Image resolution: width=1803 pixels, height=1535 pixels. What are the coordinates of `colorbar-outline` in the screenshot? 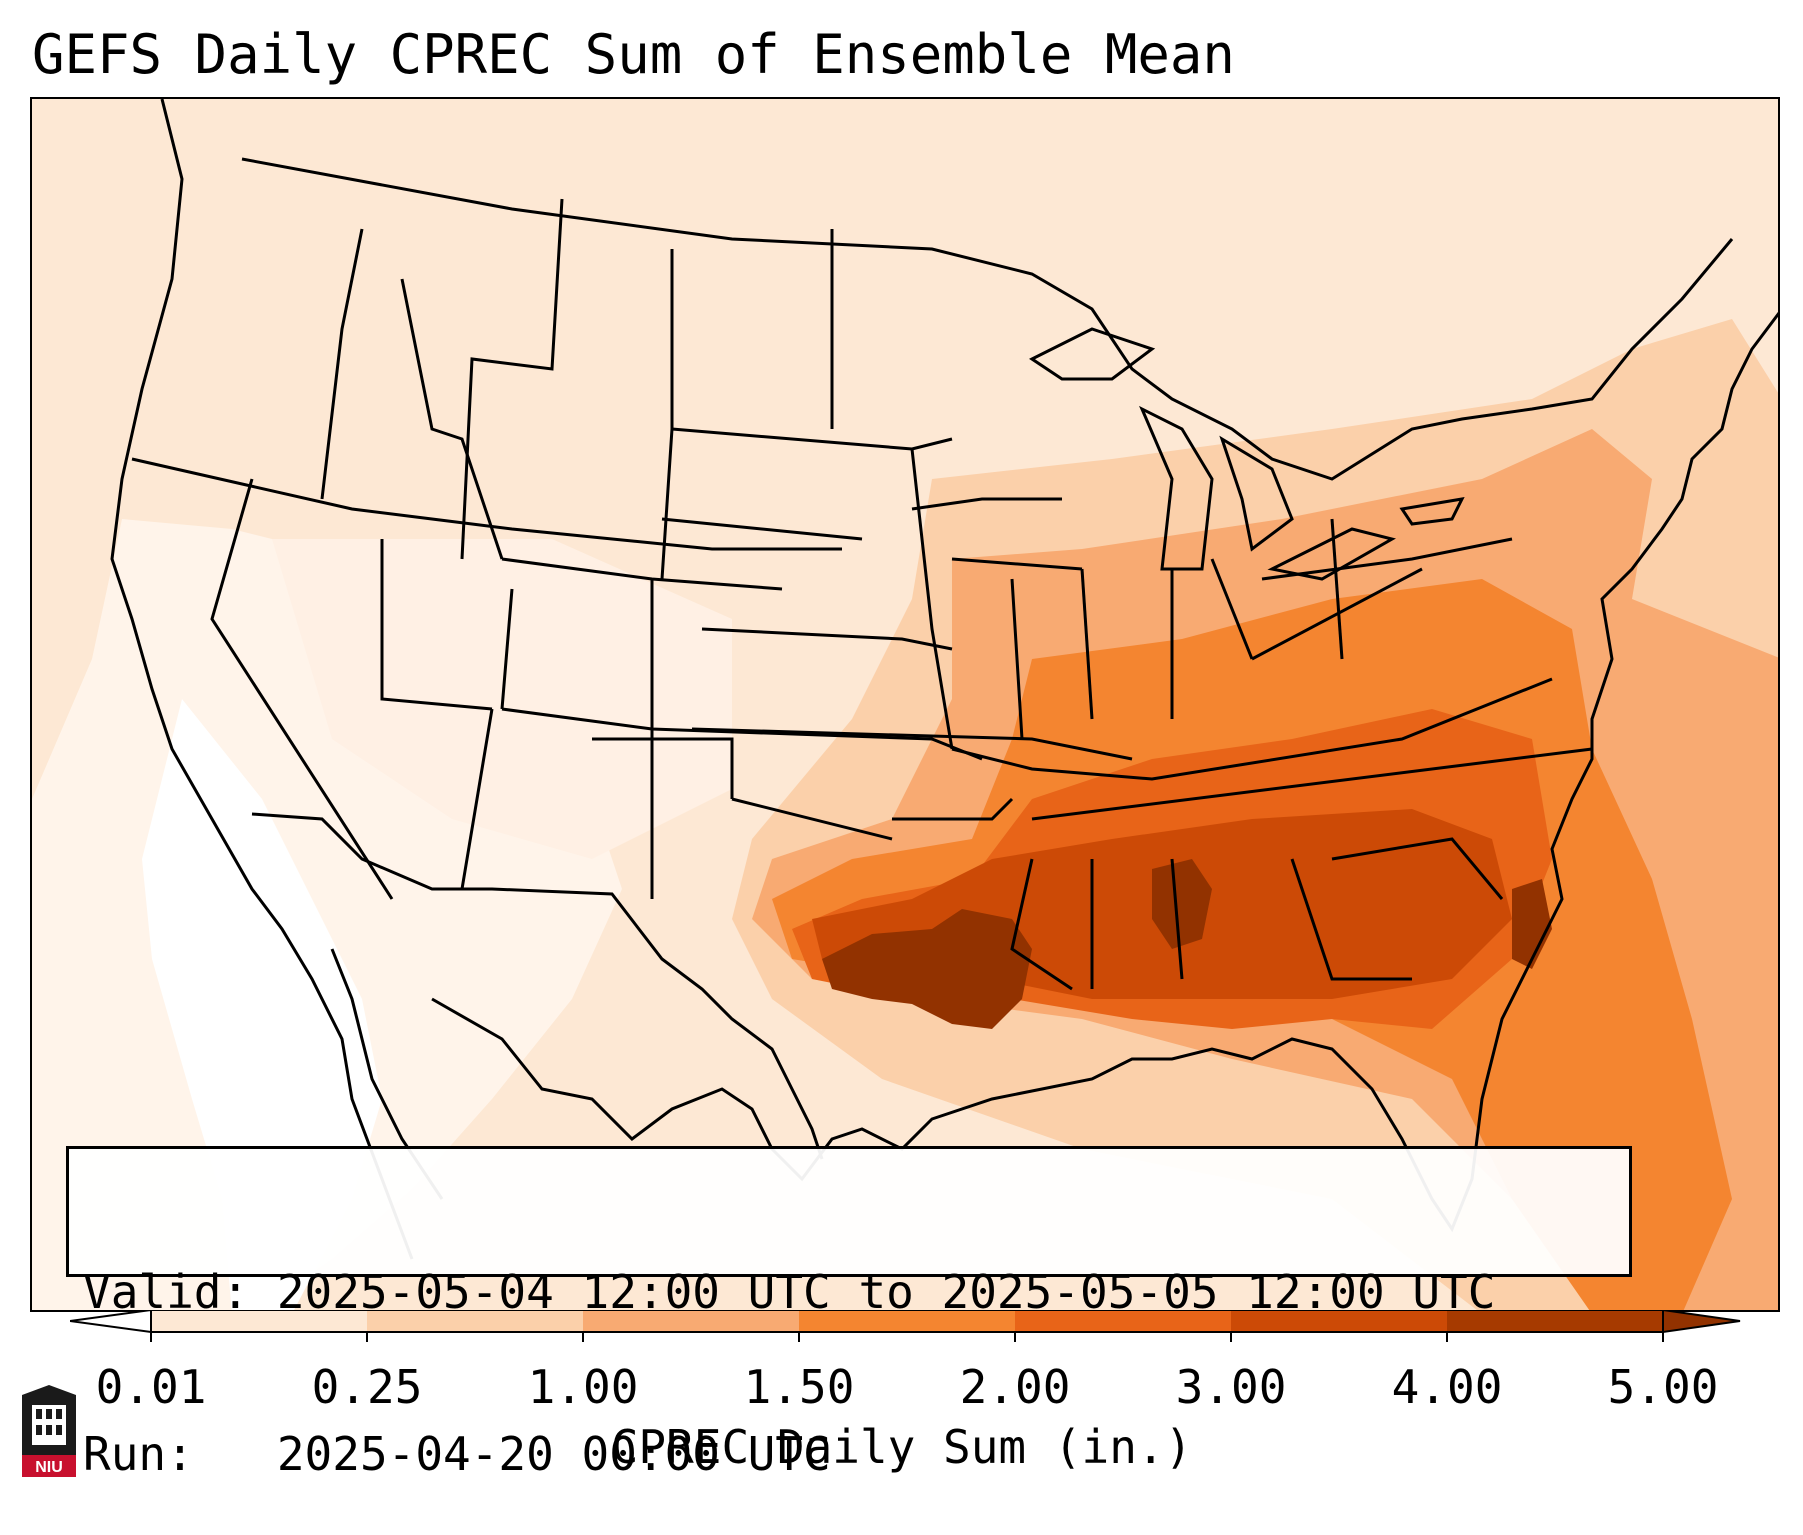 It's located at (907, 1321).